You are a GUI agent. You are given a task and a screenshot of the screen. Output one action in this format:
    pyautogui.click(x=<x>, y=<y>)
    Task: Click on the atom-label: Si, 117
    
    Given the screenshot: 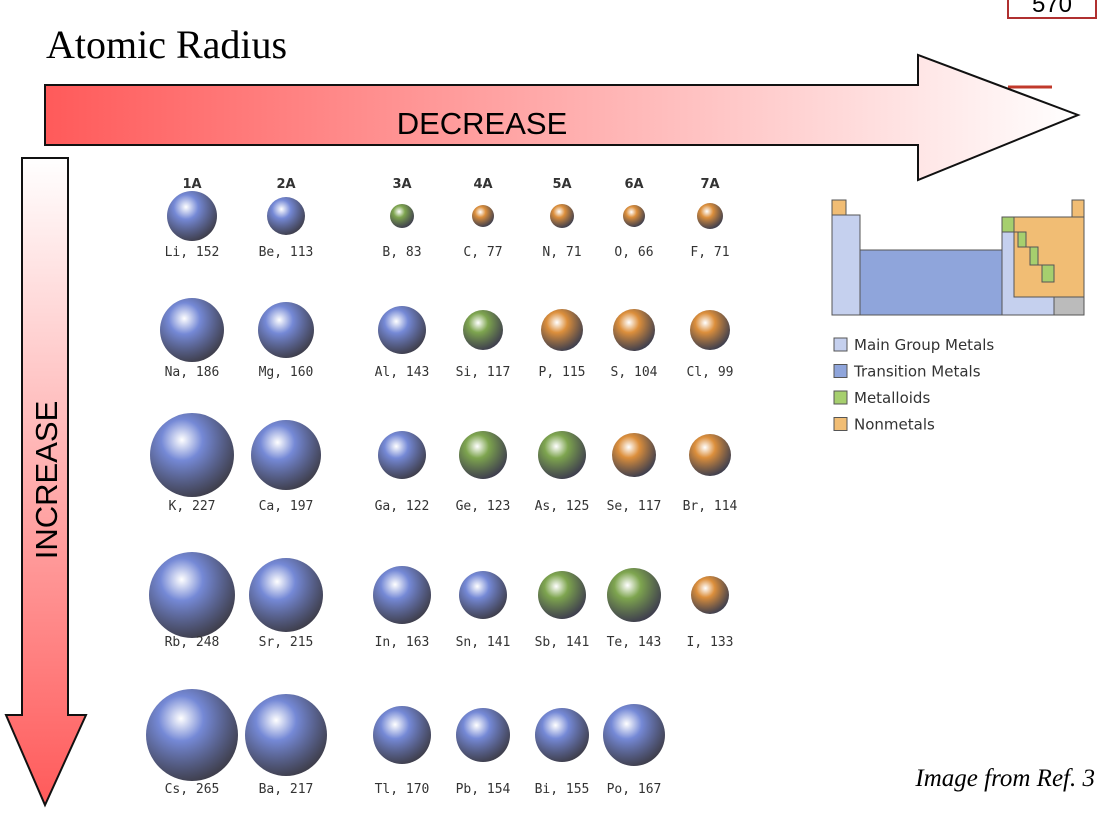 What is the action you would take?
    pyautogui.click(x=483, y=372)
    